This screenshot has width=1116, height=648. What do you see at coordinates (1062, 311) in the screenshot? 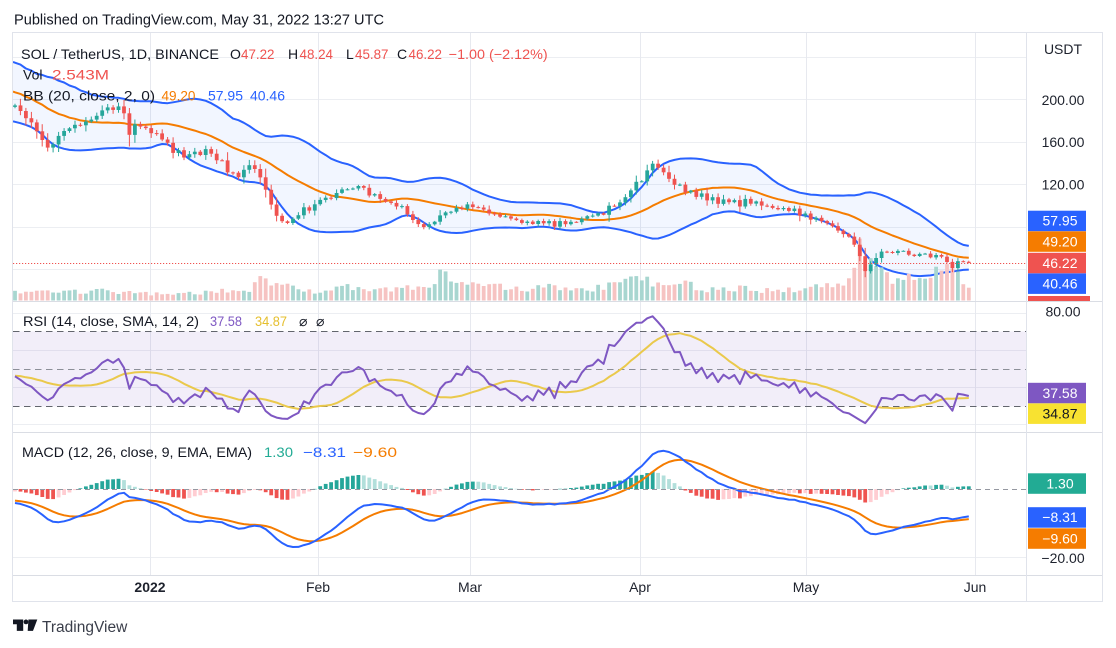
I see `svg-text: 80.00` at bounding box center [1062, 311].